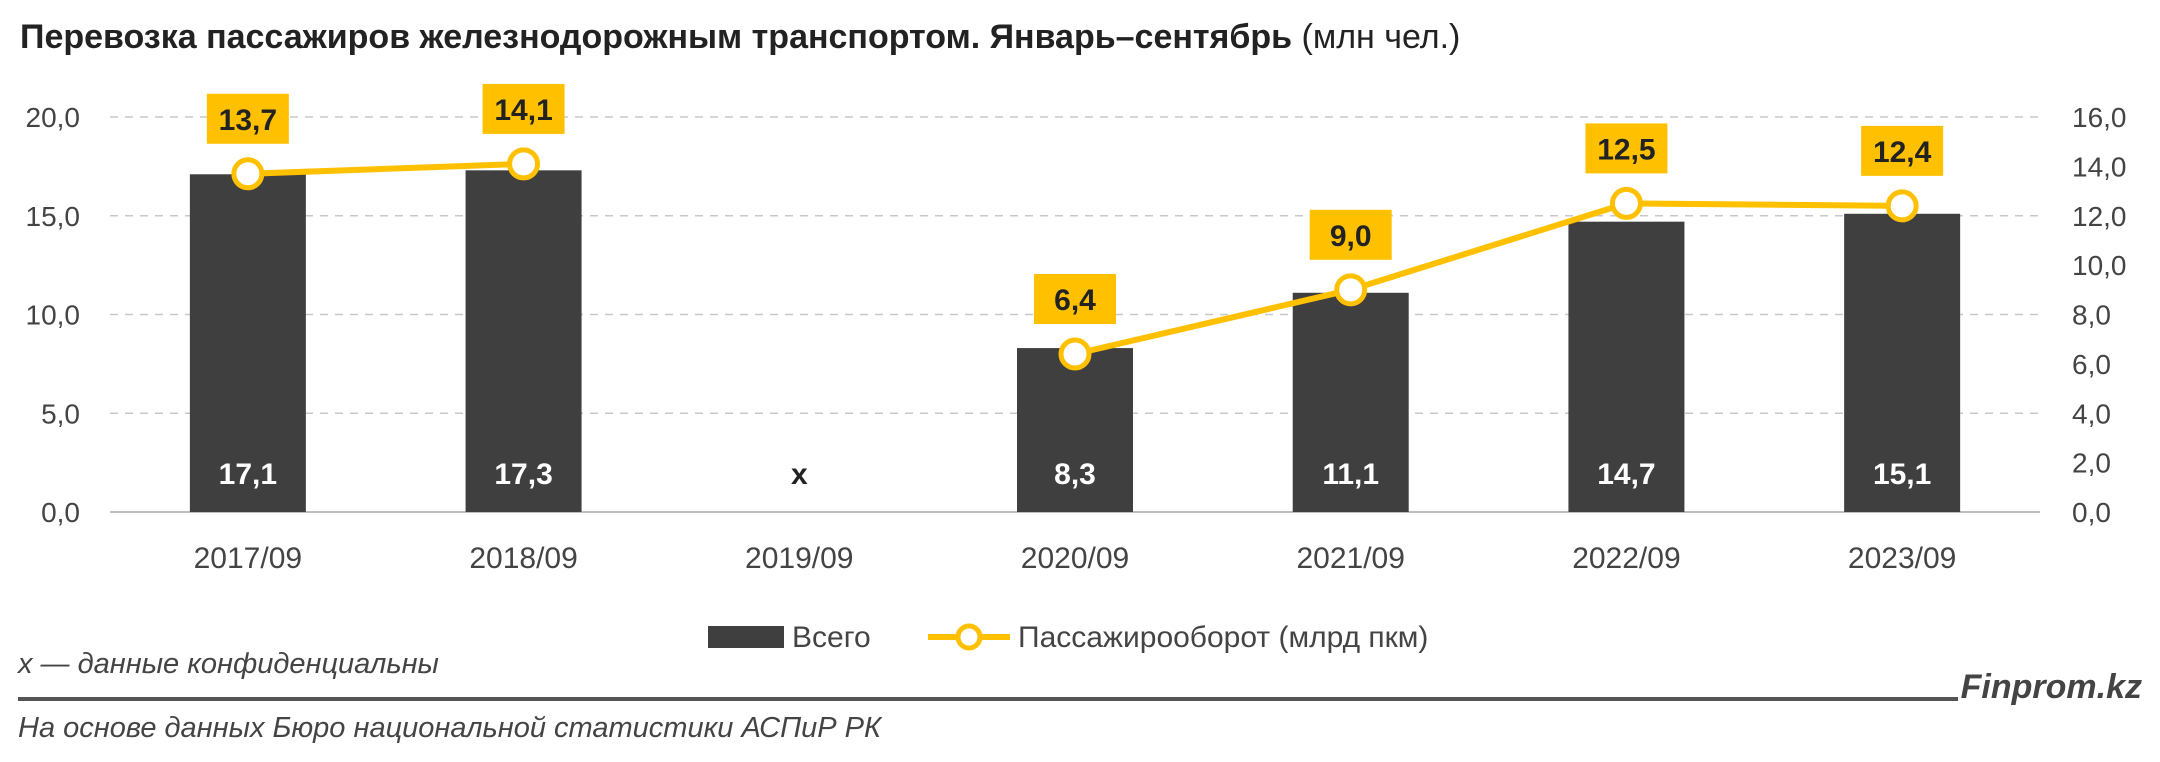 This screenshot has height=762, width=2160. What do you see at coordinates (2091, 364) in the screenshot?
I see `y-right-tick-label: 6,0` at bounding box center [2091, 364].